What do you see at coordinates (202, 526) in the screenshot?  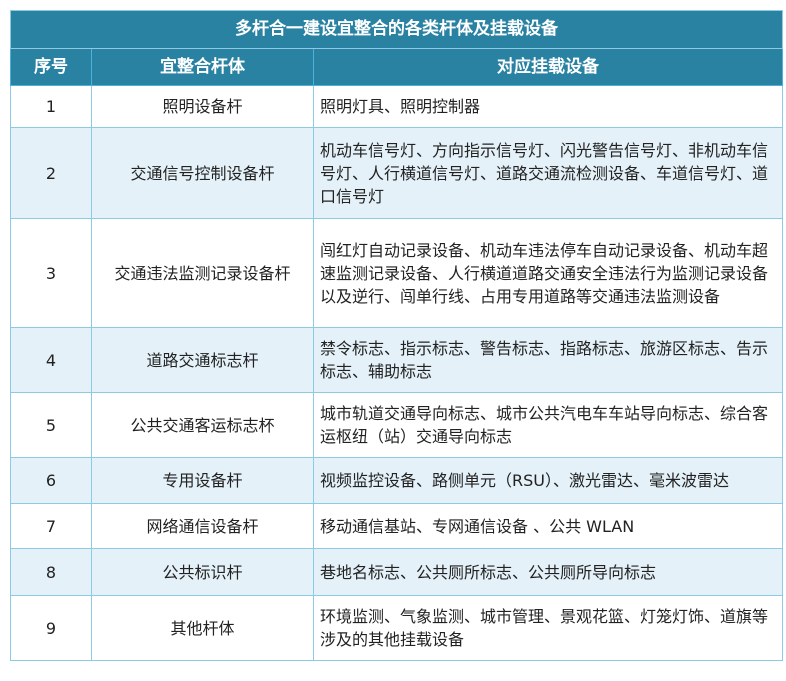 I see `row-pole: 网络通信设备杆` at bounding box center [202, 526].